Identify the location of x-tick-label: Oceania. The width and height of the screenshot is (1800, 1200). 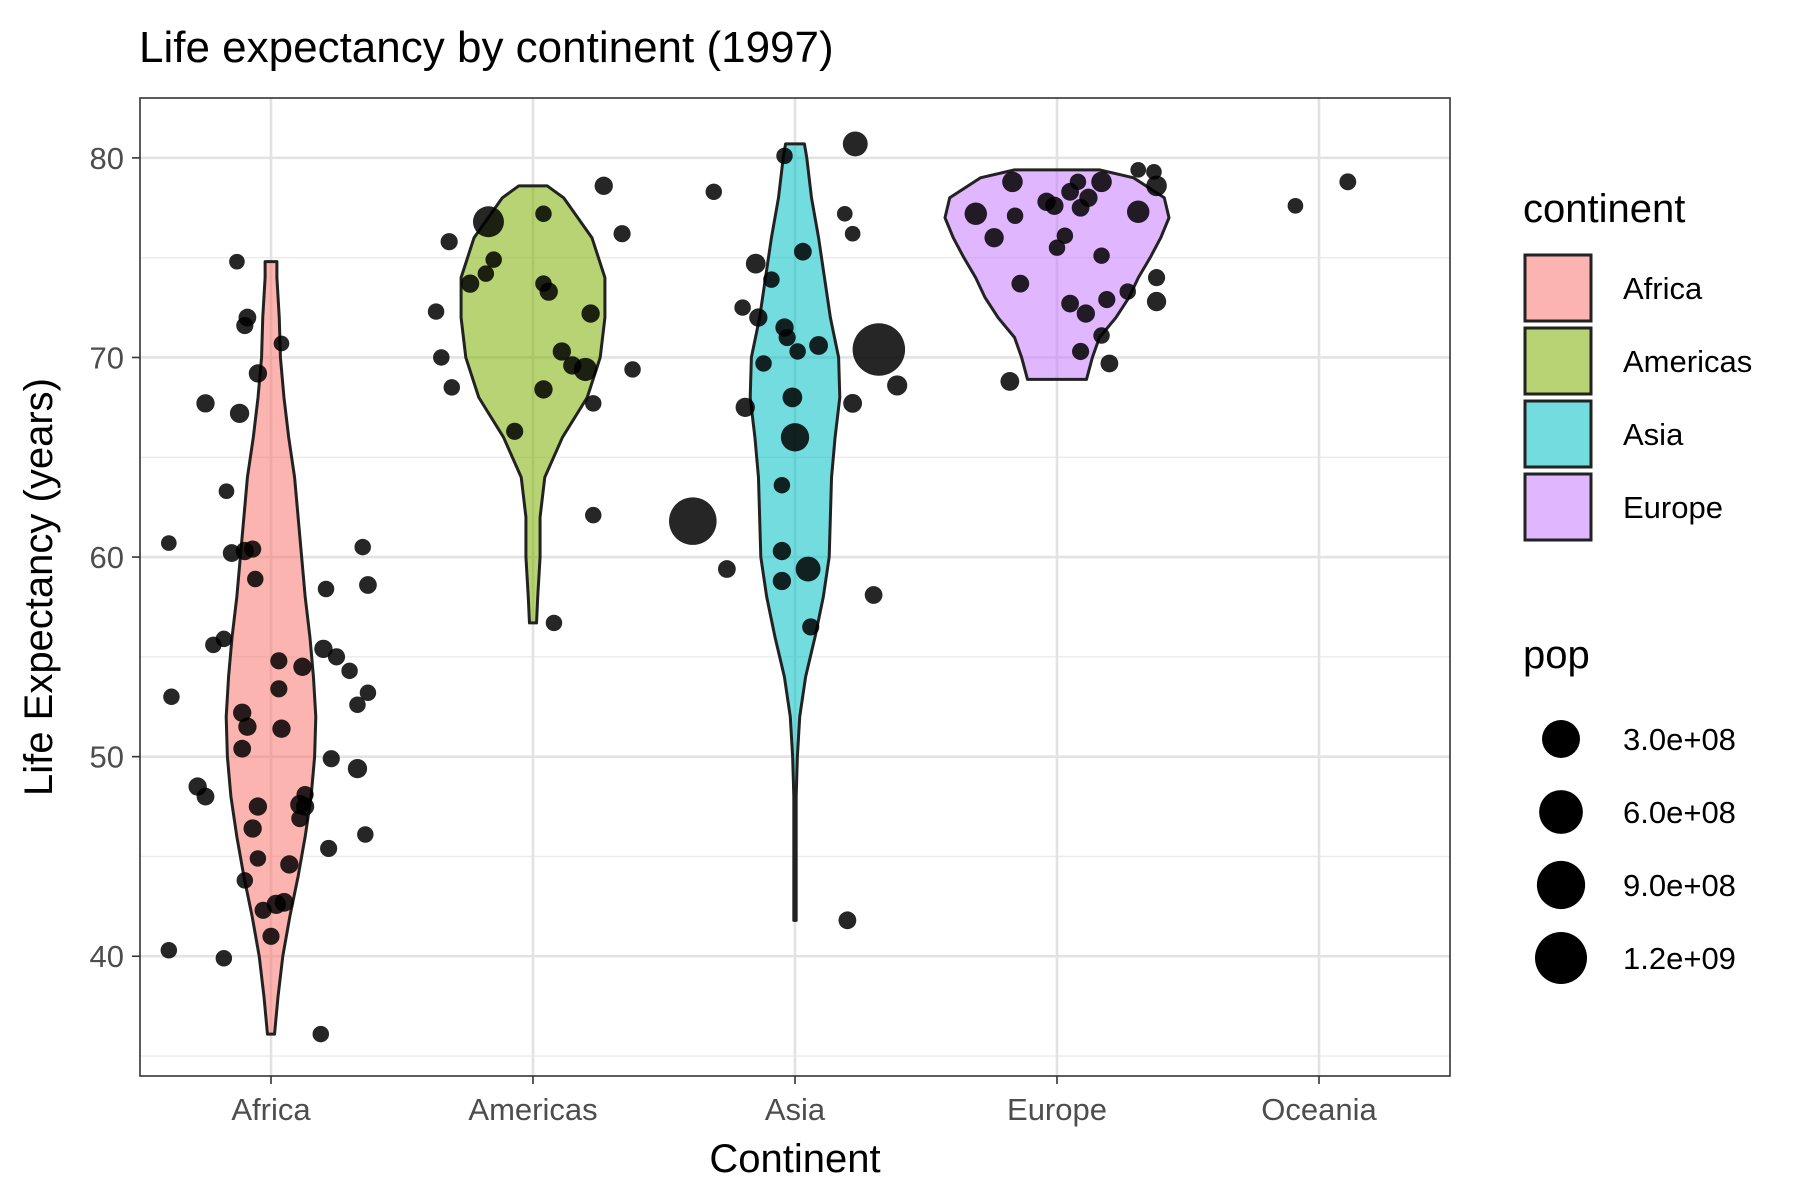
(1319, 1109).